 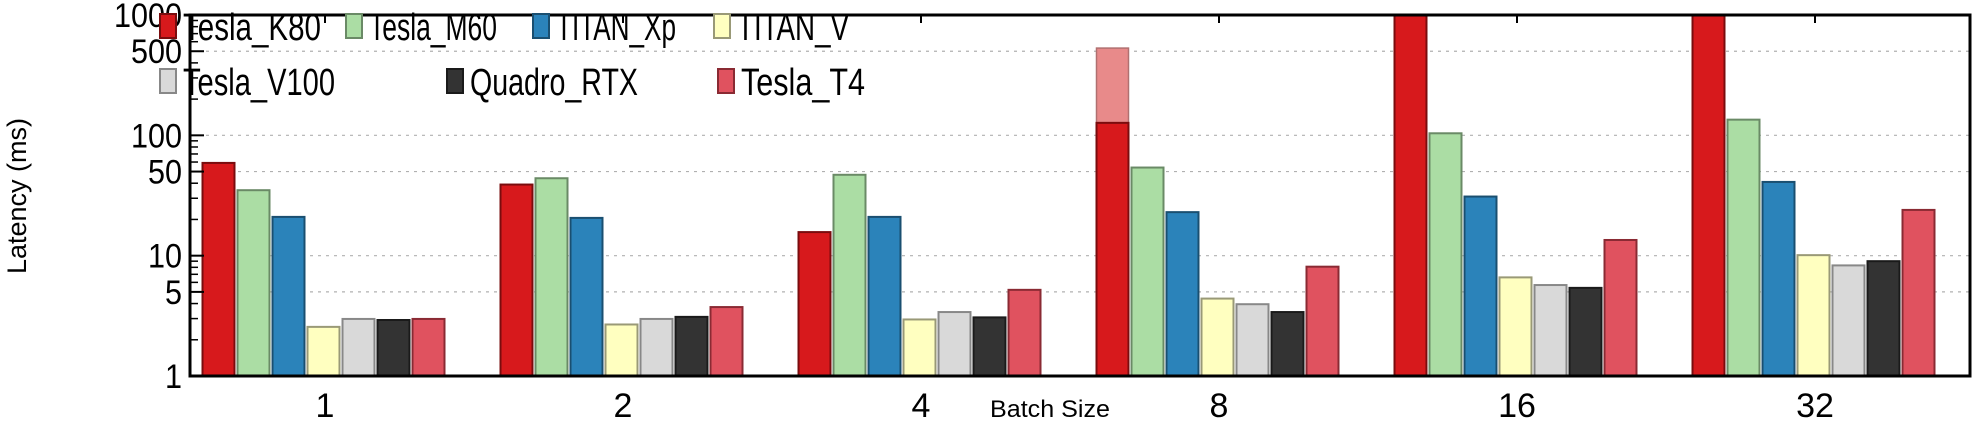 I want to click on legend-item-quadro-rtx: Quadro_RTX, so click(x=542, y=83).